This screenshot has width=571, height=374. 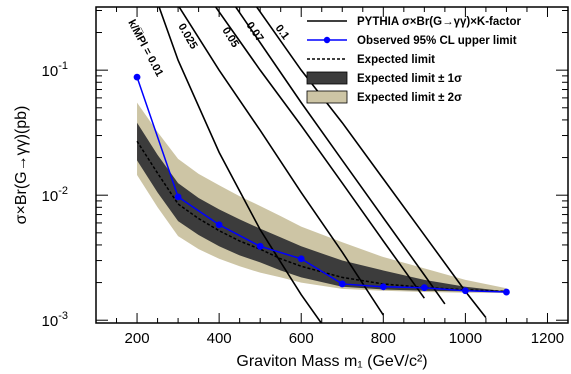 I want to click on x-tick-label: 800, so click(x=383, y=338).